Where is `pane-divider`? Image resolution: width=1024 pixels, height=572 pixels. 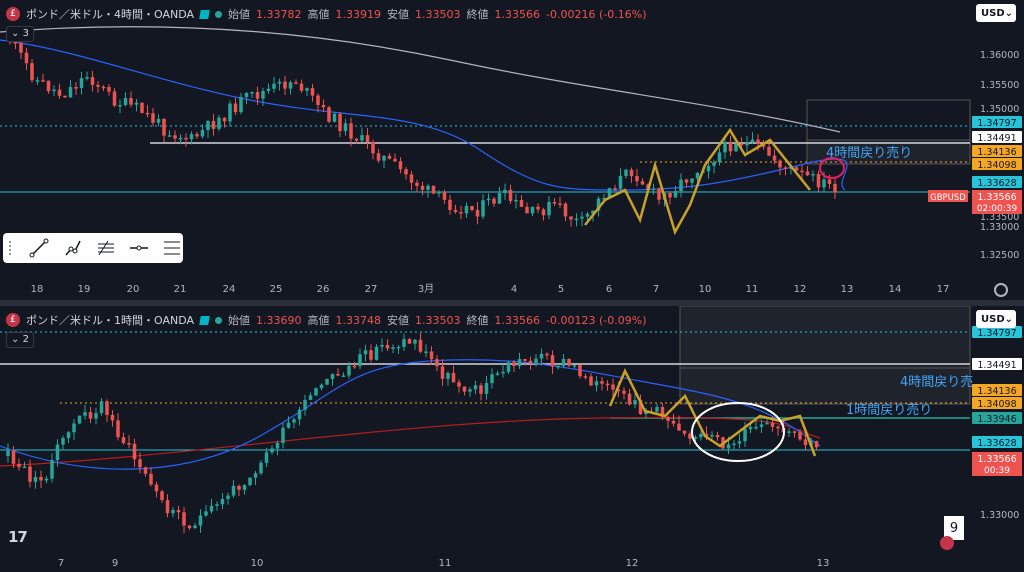 pane-divider is located at coordinates (512, 303).